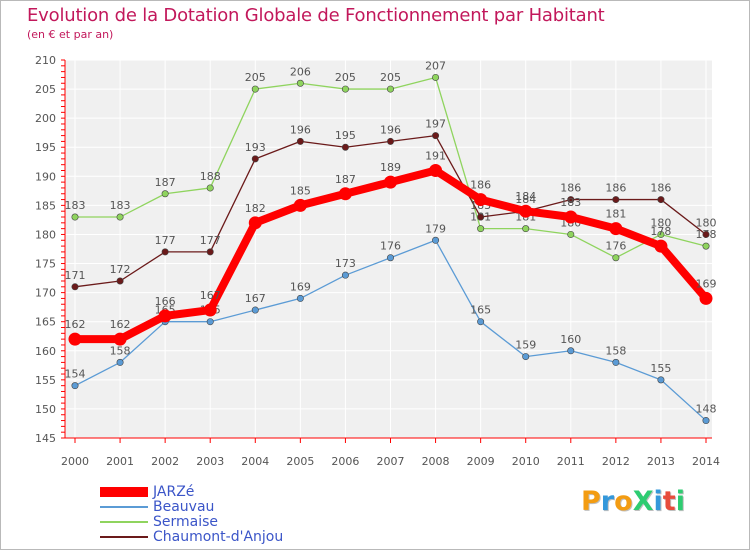 This screenshot has height=550, width=750. What do you see at coordinates (525, 345) in the screenshot?
I see `data-label-beauvau: 159` at bounding box center [525, 345].